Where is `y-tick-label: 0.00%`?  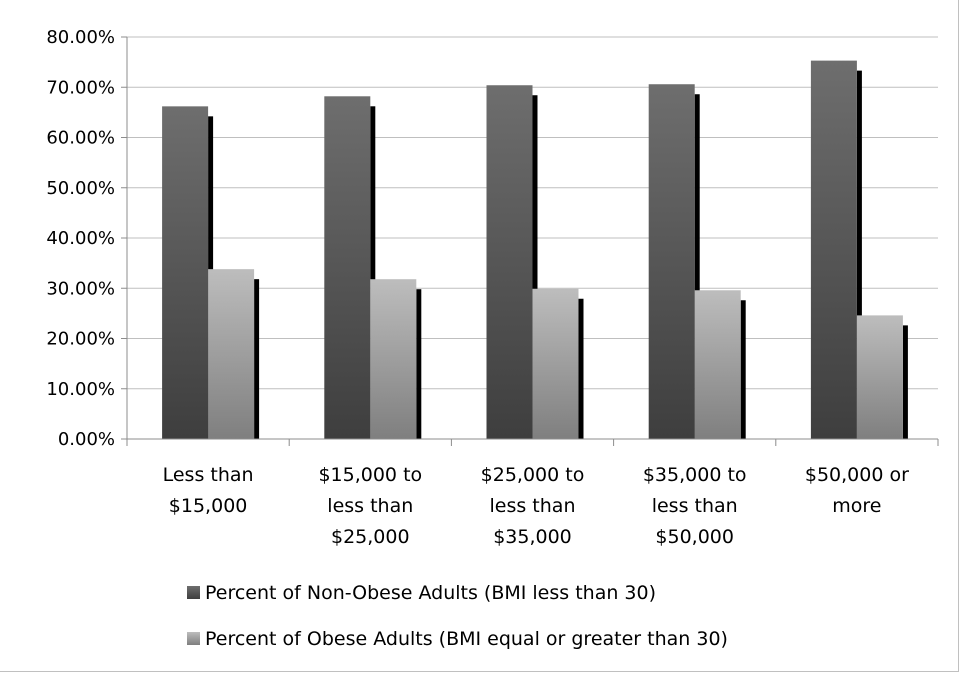
y-tick-label: 0.00% is located at coordinates (86, 439).